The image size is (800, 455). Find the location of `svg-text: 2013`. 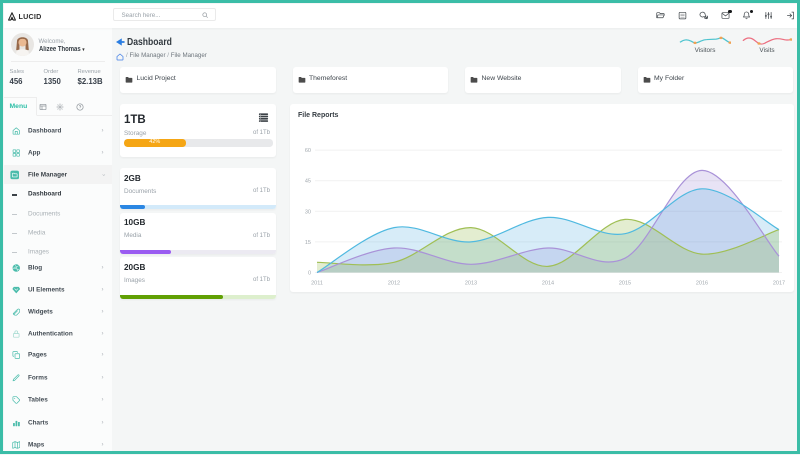

svg-text: 2013 is located at coordinates (471, 284).